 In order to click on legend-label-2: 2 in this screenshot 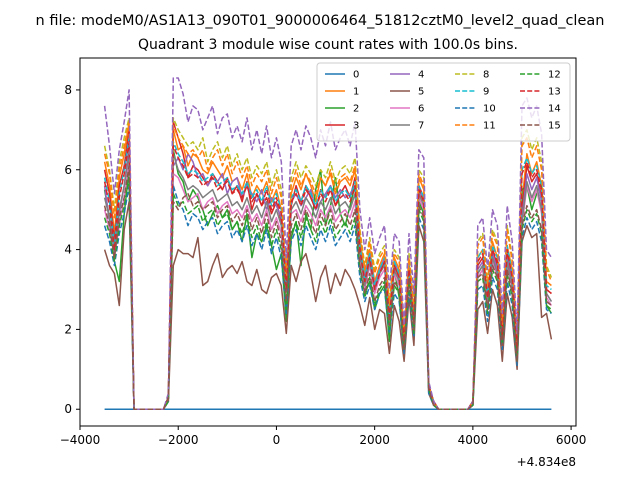, I will do `click(356, 109)`.